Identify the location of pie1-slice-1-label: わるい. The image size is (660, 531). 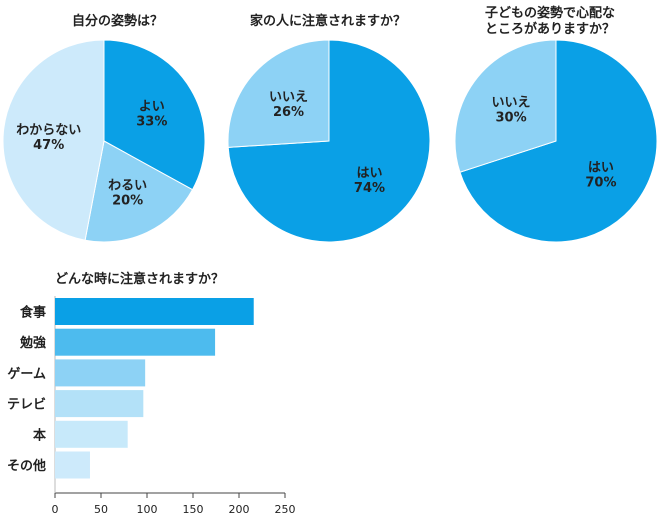
(127, 185).